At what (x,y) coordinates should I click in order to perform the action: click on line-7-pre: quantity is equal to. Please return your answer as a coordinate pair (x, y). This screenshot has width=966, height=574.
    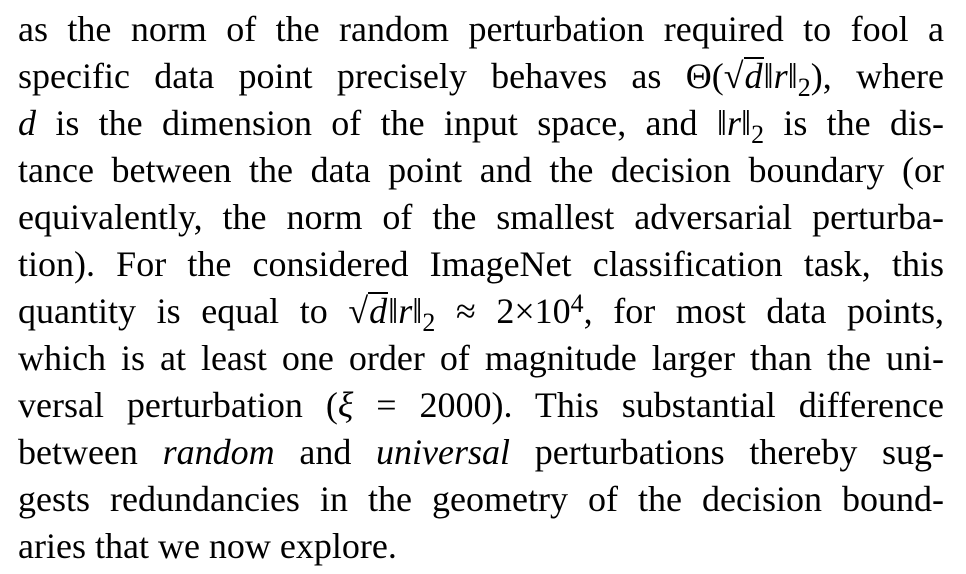
    Looking at the image, I should click on (173, 311).